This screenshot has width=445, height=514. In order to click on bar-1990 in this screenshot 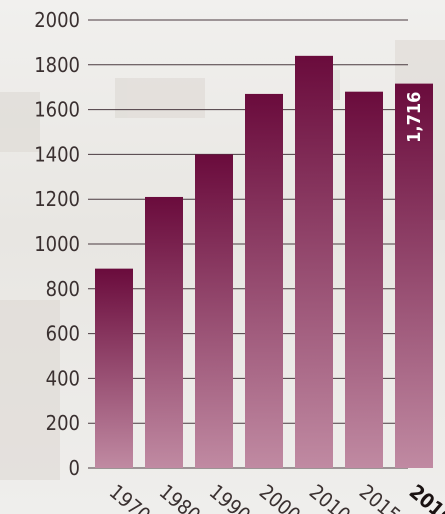, I will do `click(214, 311)`.